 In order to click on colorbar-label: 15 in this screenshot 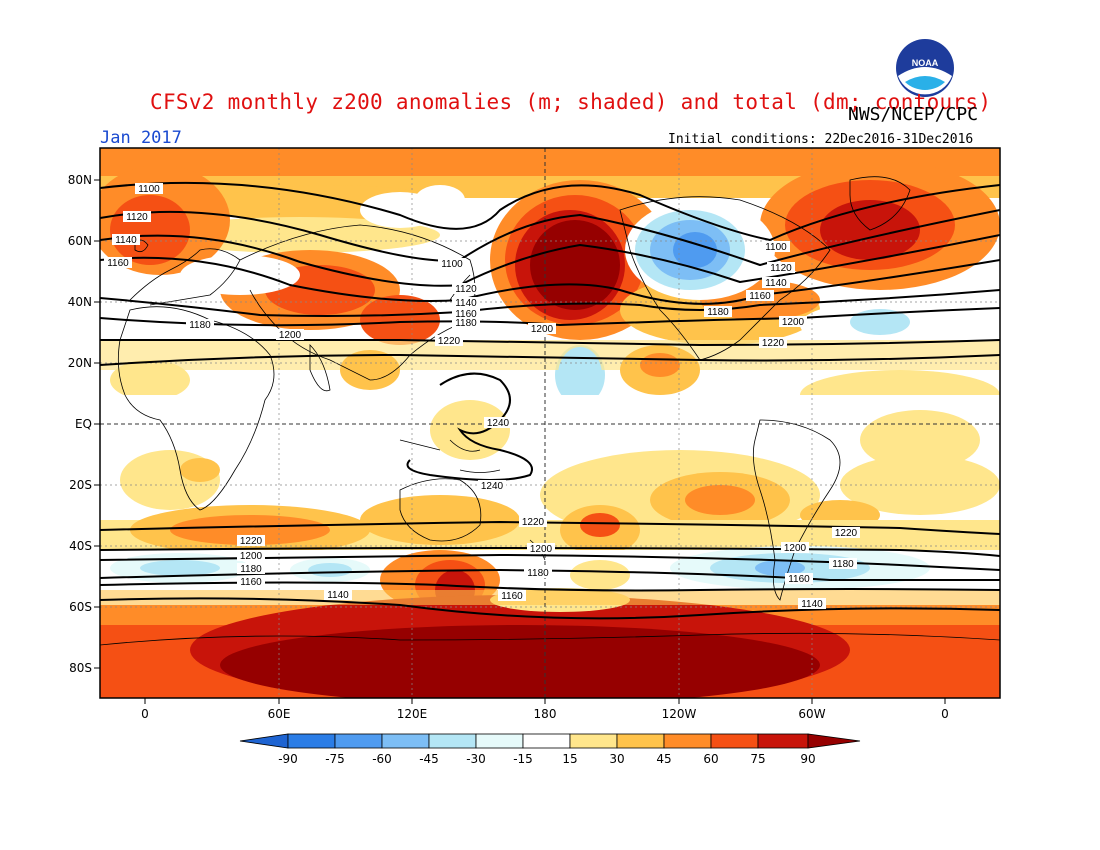, I will do `click(570, 759)`.